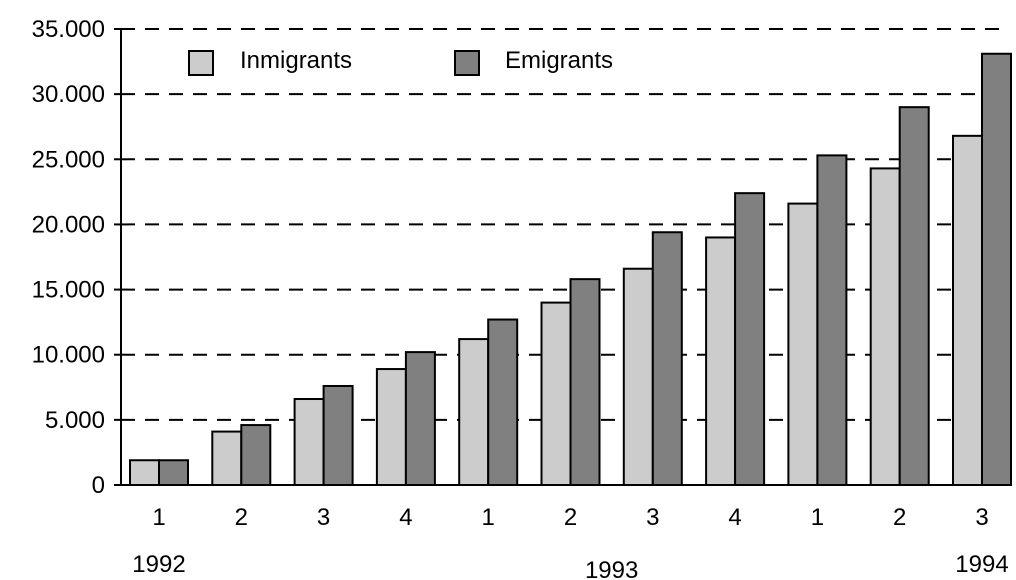 The width and height of the screenshot is (1016, 580). Describe the element at coordinates (68, 29) in the screenshot. I see `y-tick-label: 35.000` at that location.